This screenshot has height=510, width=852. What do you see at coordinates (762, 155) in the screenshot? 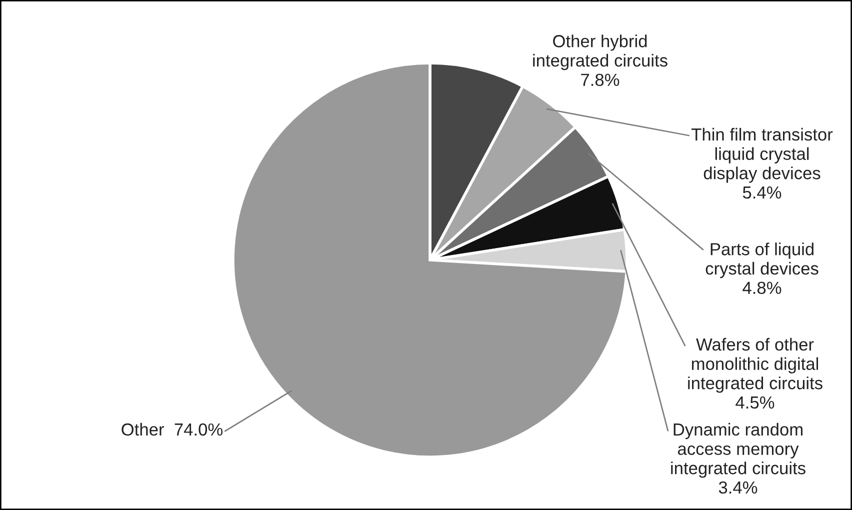
I see `slice-label: Thin film transistor liquid crystal display devices` at bounding box center [762, 155].